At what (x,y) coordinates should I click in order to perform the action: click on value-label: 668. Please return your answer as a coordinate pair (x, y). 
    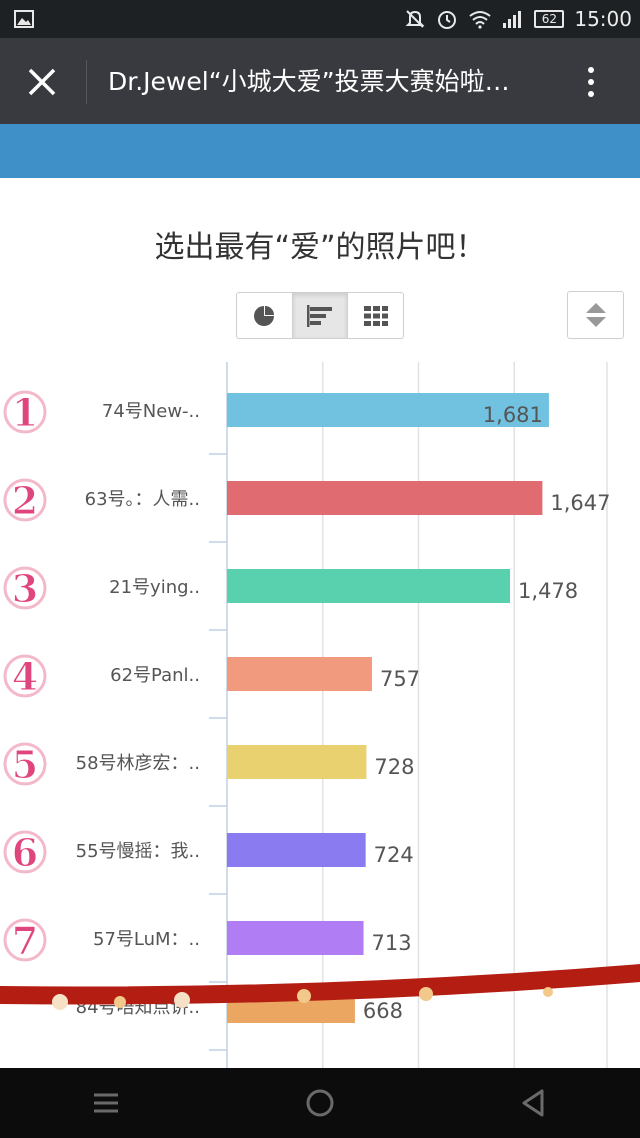
    Looking at the image, I should click on (383, 1011).